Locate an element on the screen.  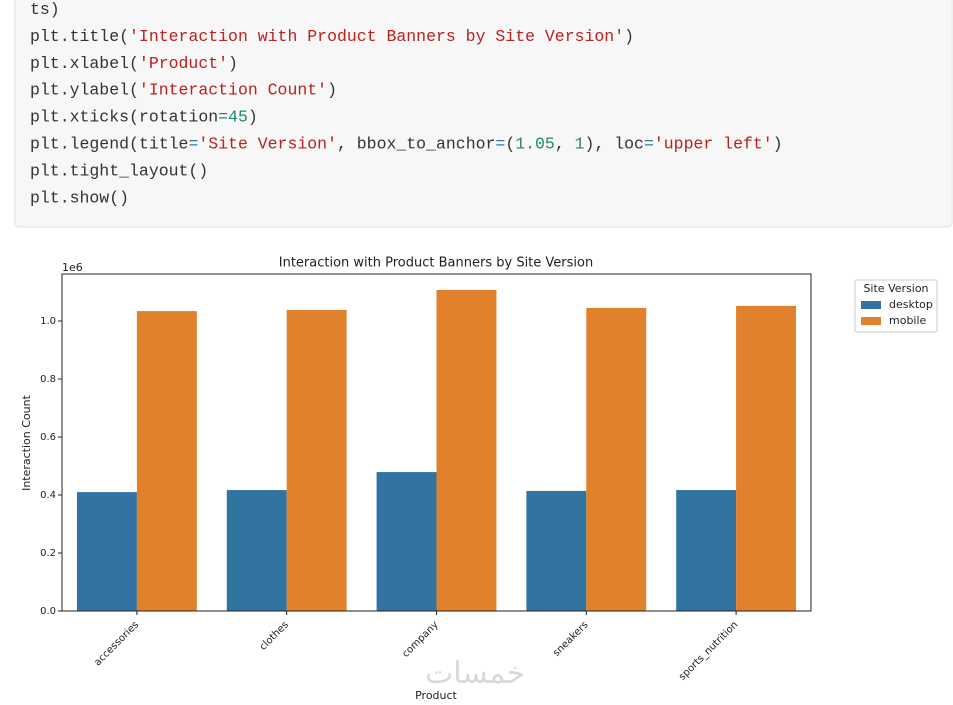
y-offset-label: 1e6 is located at coordinates (72, 267).